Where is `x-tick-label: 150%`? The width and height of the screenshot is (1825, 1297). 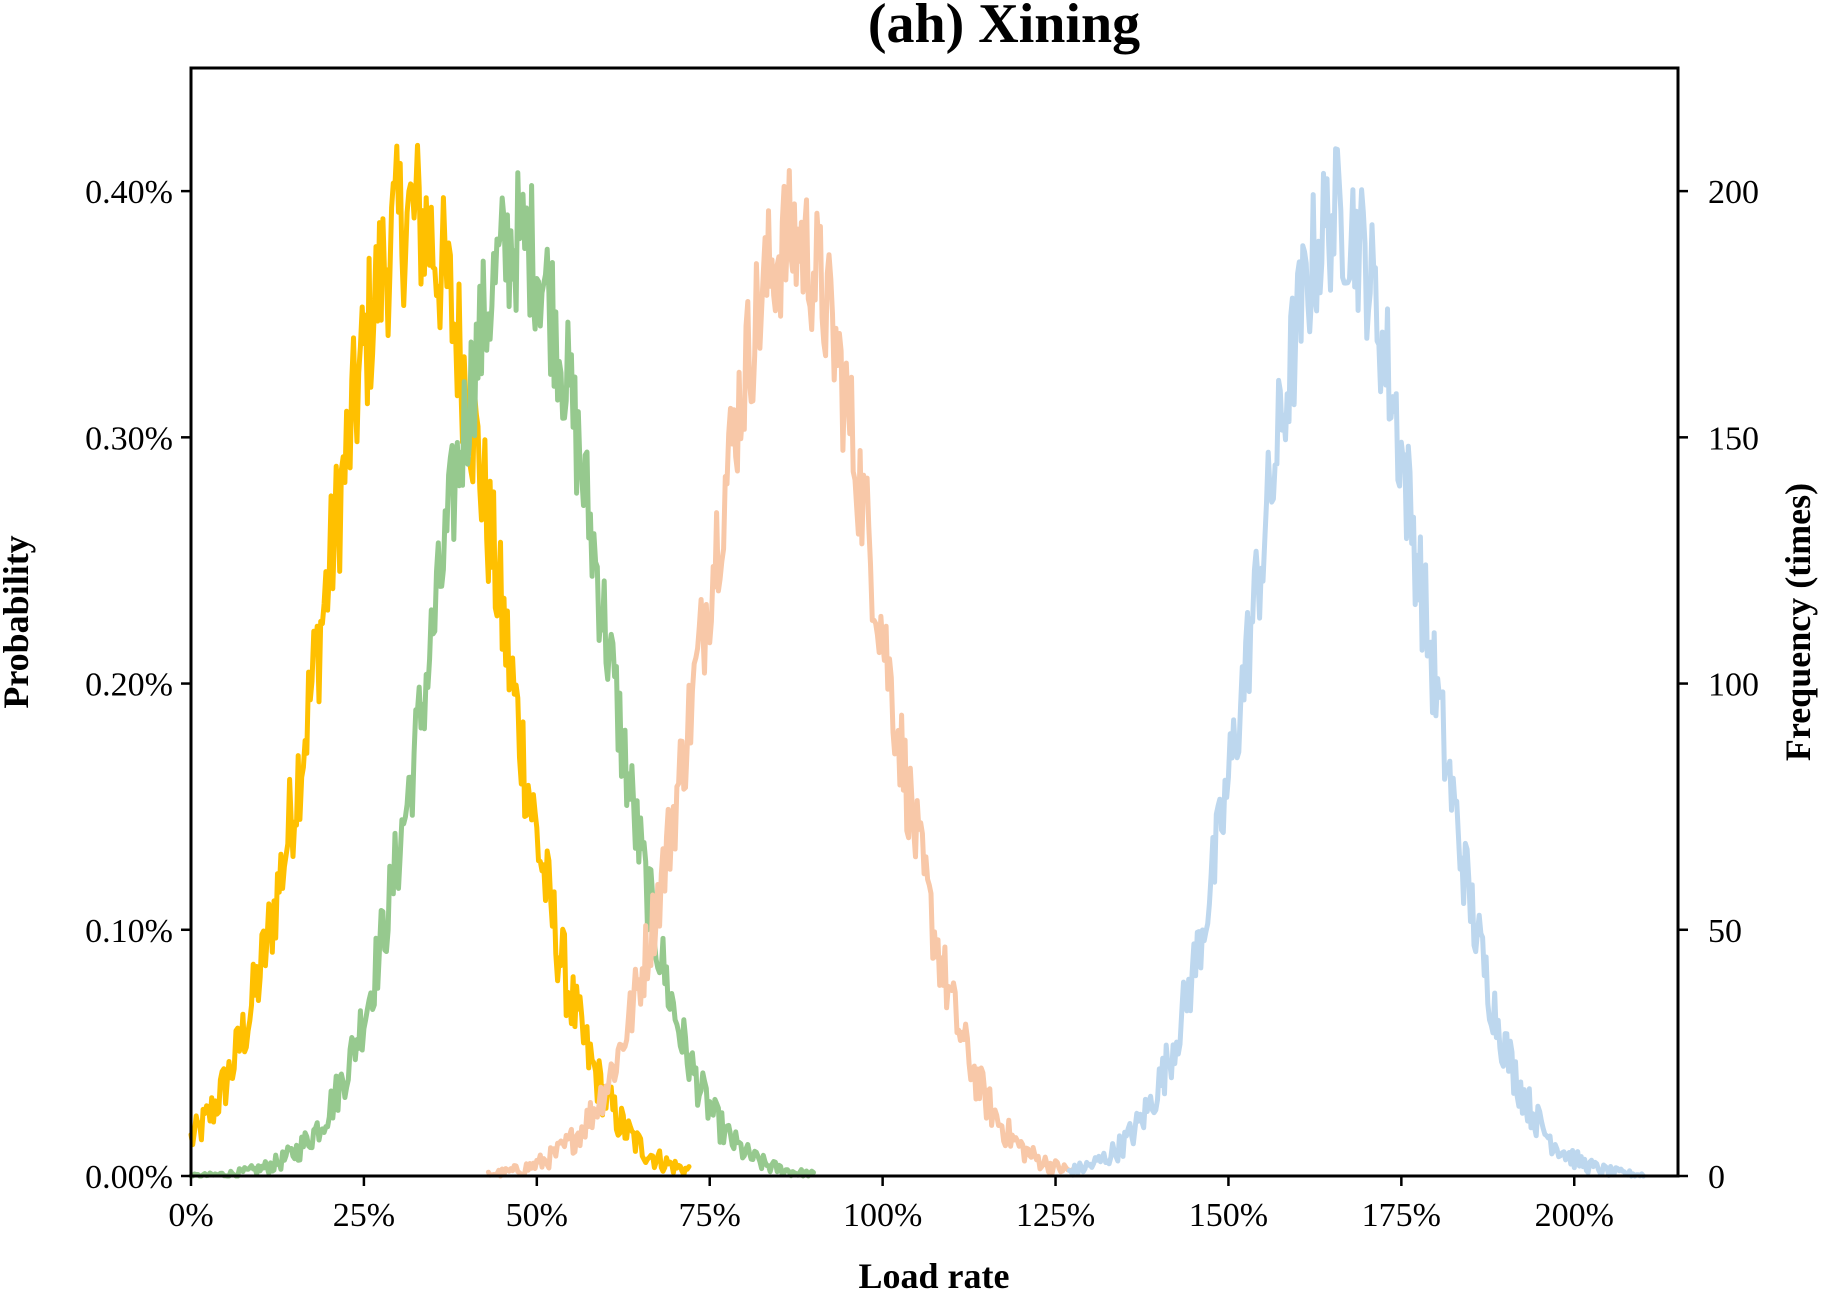 x-tick-label: 150% is located at coordinates (1228, 1215).